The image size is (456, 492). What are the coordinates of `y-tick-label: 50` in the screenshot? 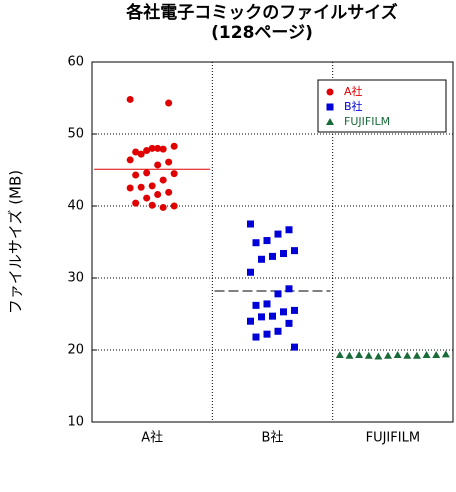 It's located at (75, 134).